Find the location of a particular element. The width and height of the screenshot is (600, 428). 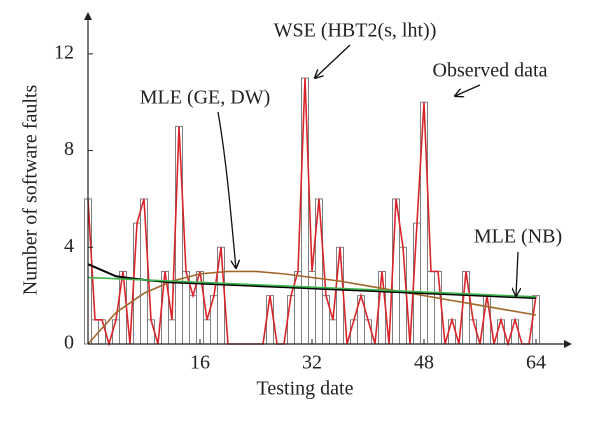

annotation: Observed data is located at coordinates (490, 71).